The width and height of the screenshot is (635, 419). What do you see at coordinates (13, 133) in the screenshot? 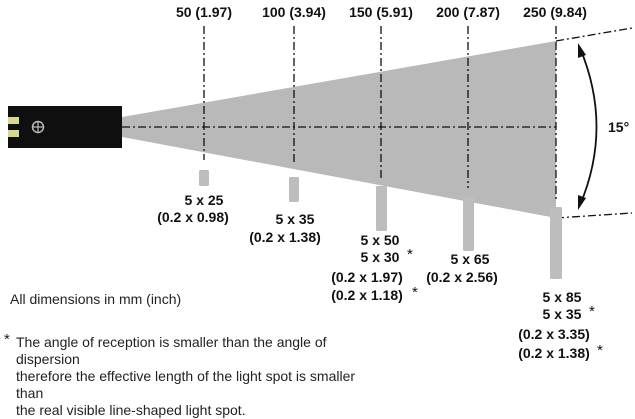
I see `sensor-led-bottom` at bounding box center [13, 133].